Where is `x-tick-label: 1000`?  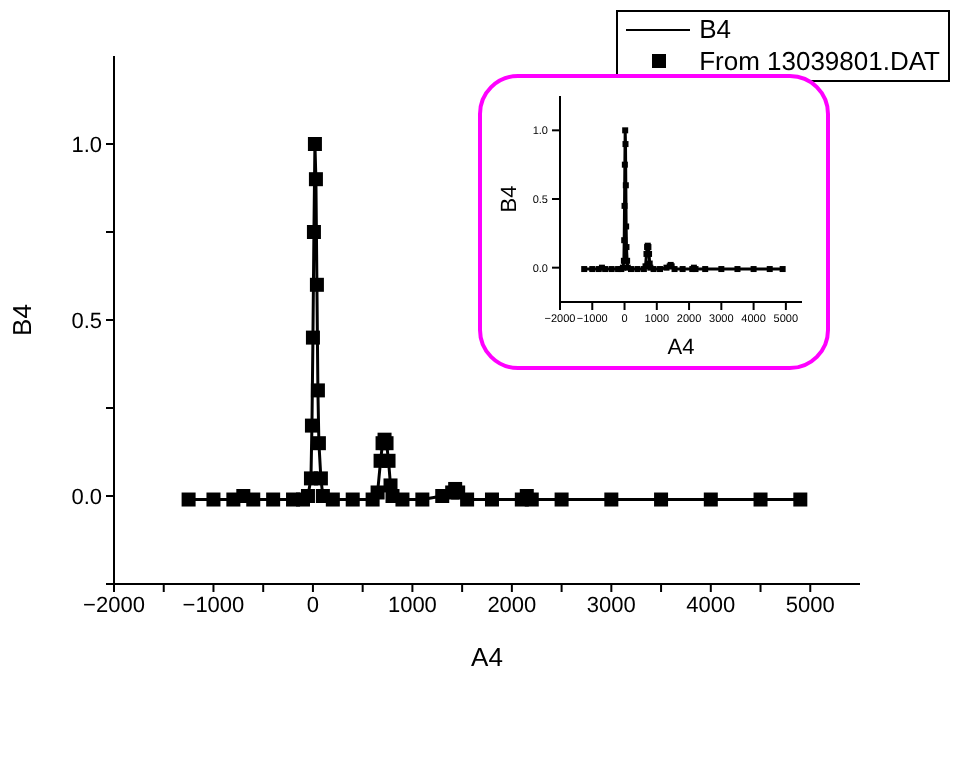
x-tick-label: 1000 is located at coordinates (412, 605).